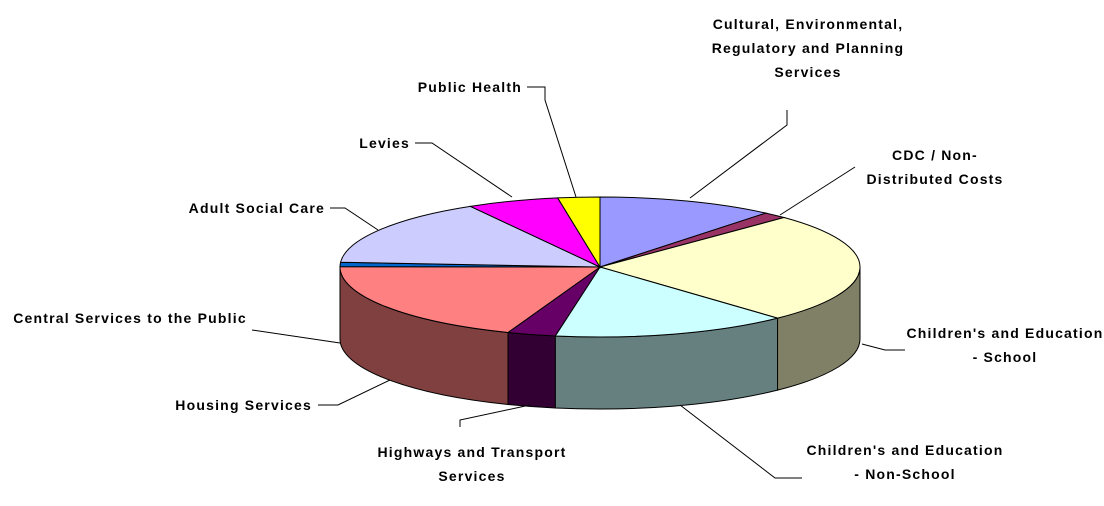 This screenshot has width=1104, height=506. Describe the element at coordinates (935, 167) in the screenshot. I see `slice-label: CDC / Non-Distributed Costs` at that location.